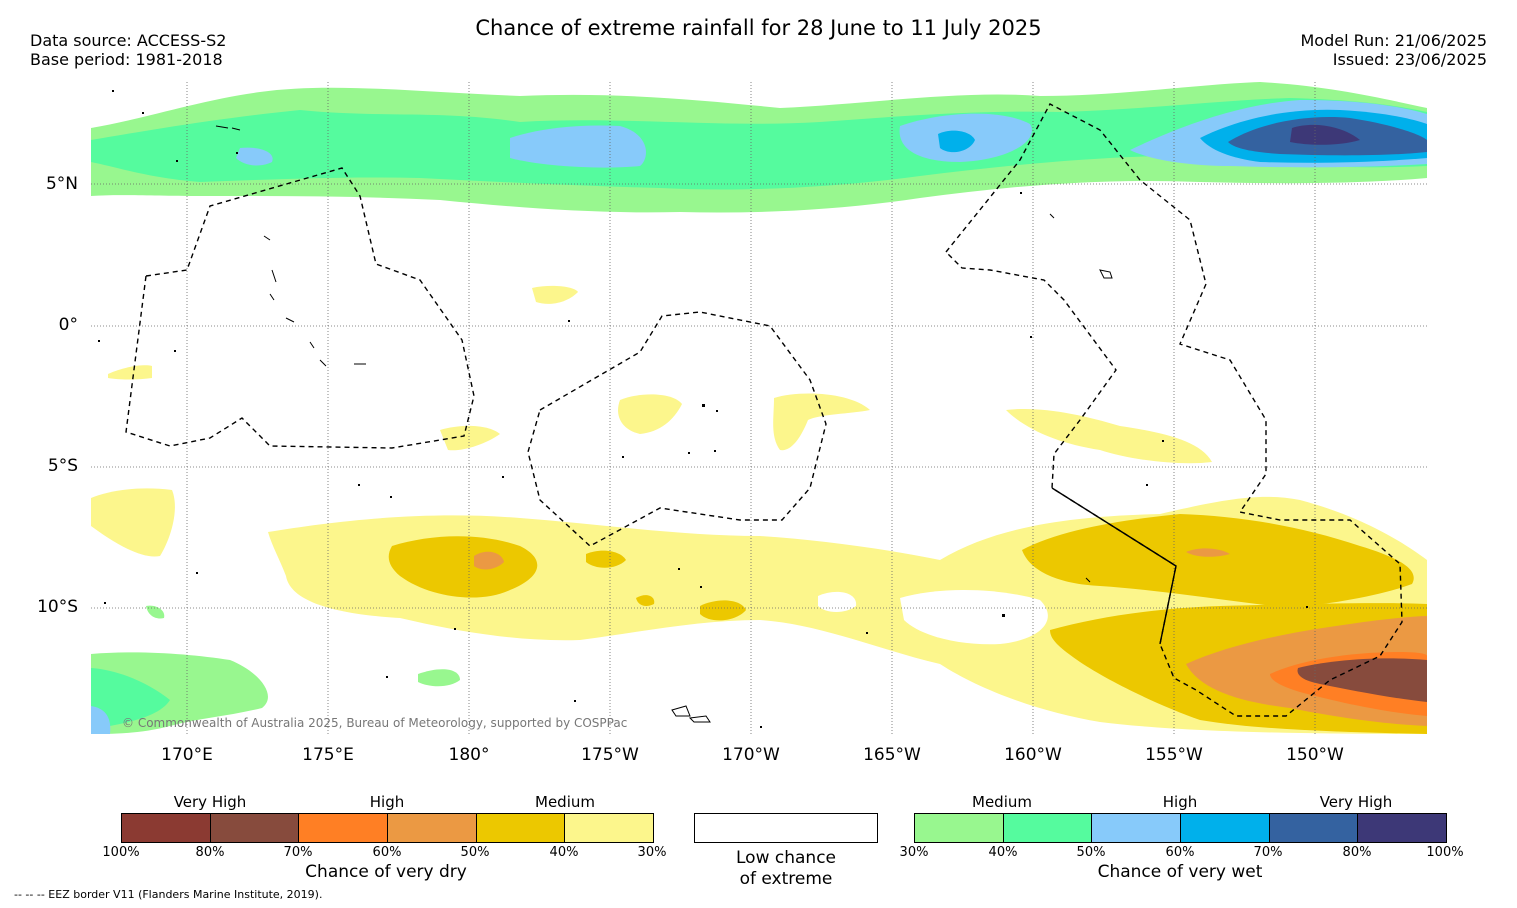 This screenshot has width=1517, height=908. What do you see at coordinates (786, 858) in the screenshot?
I see `neutral-label-line: Low chance` at bounding box center [786, 858].